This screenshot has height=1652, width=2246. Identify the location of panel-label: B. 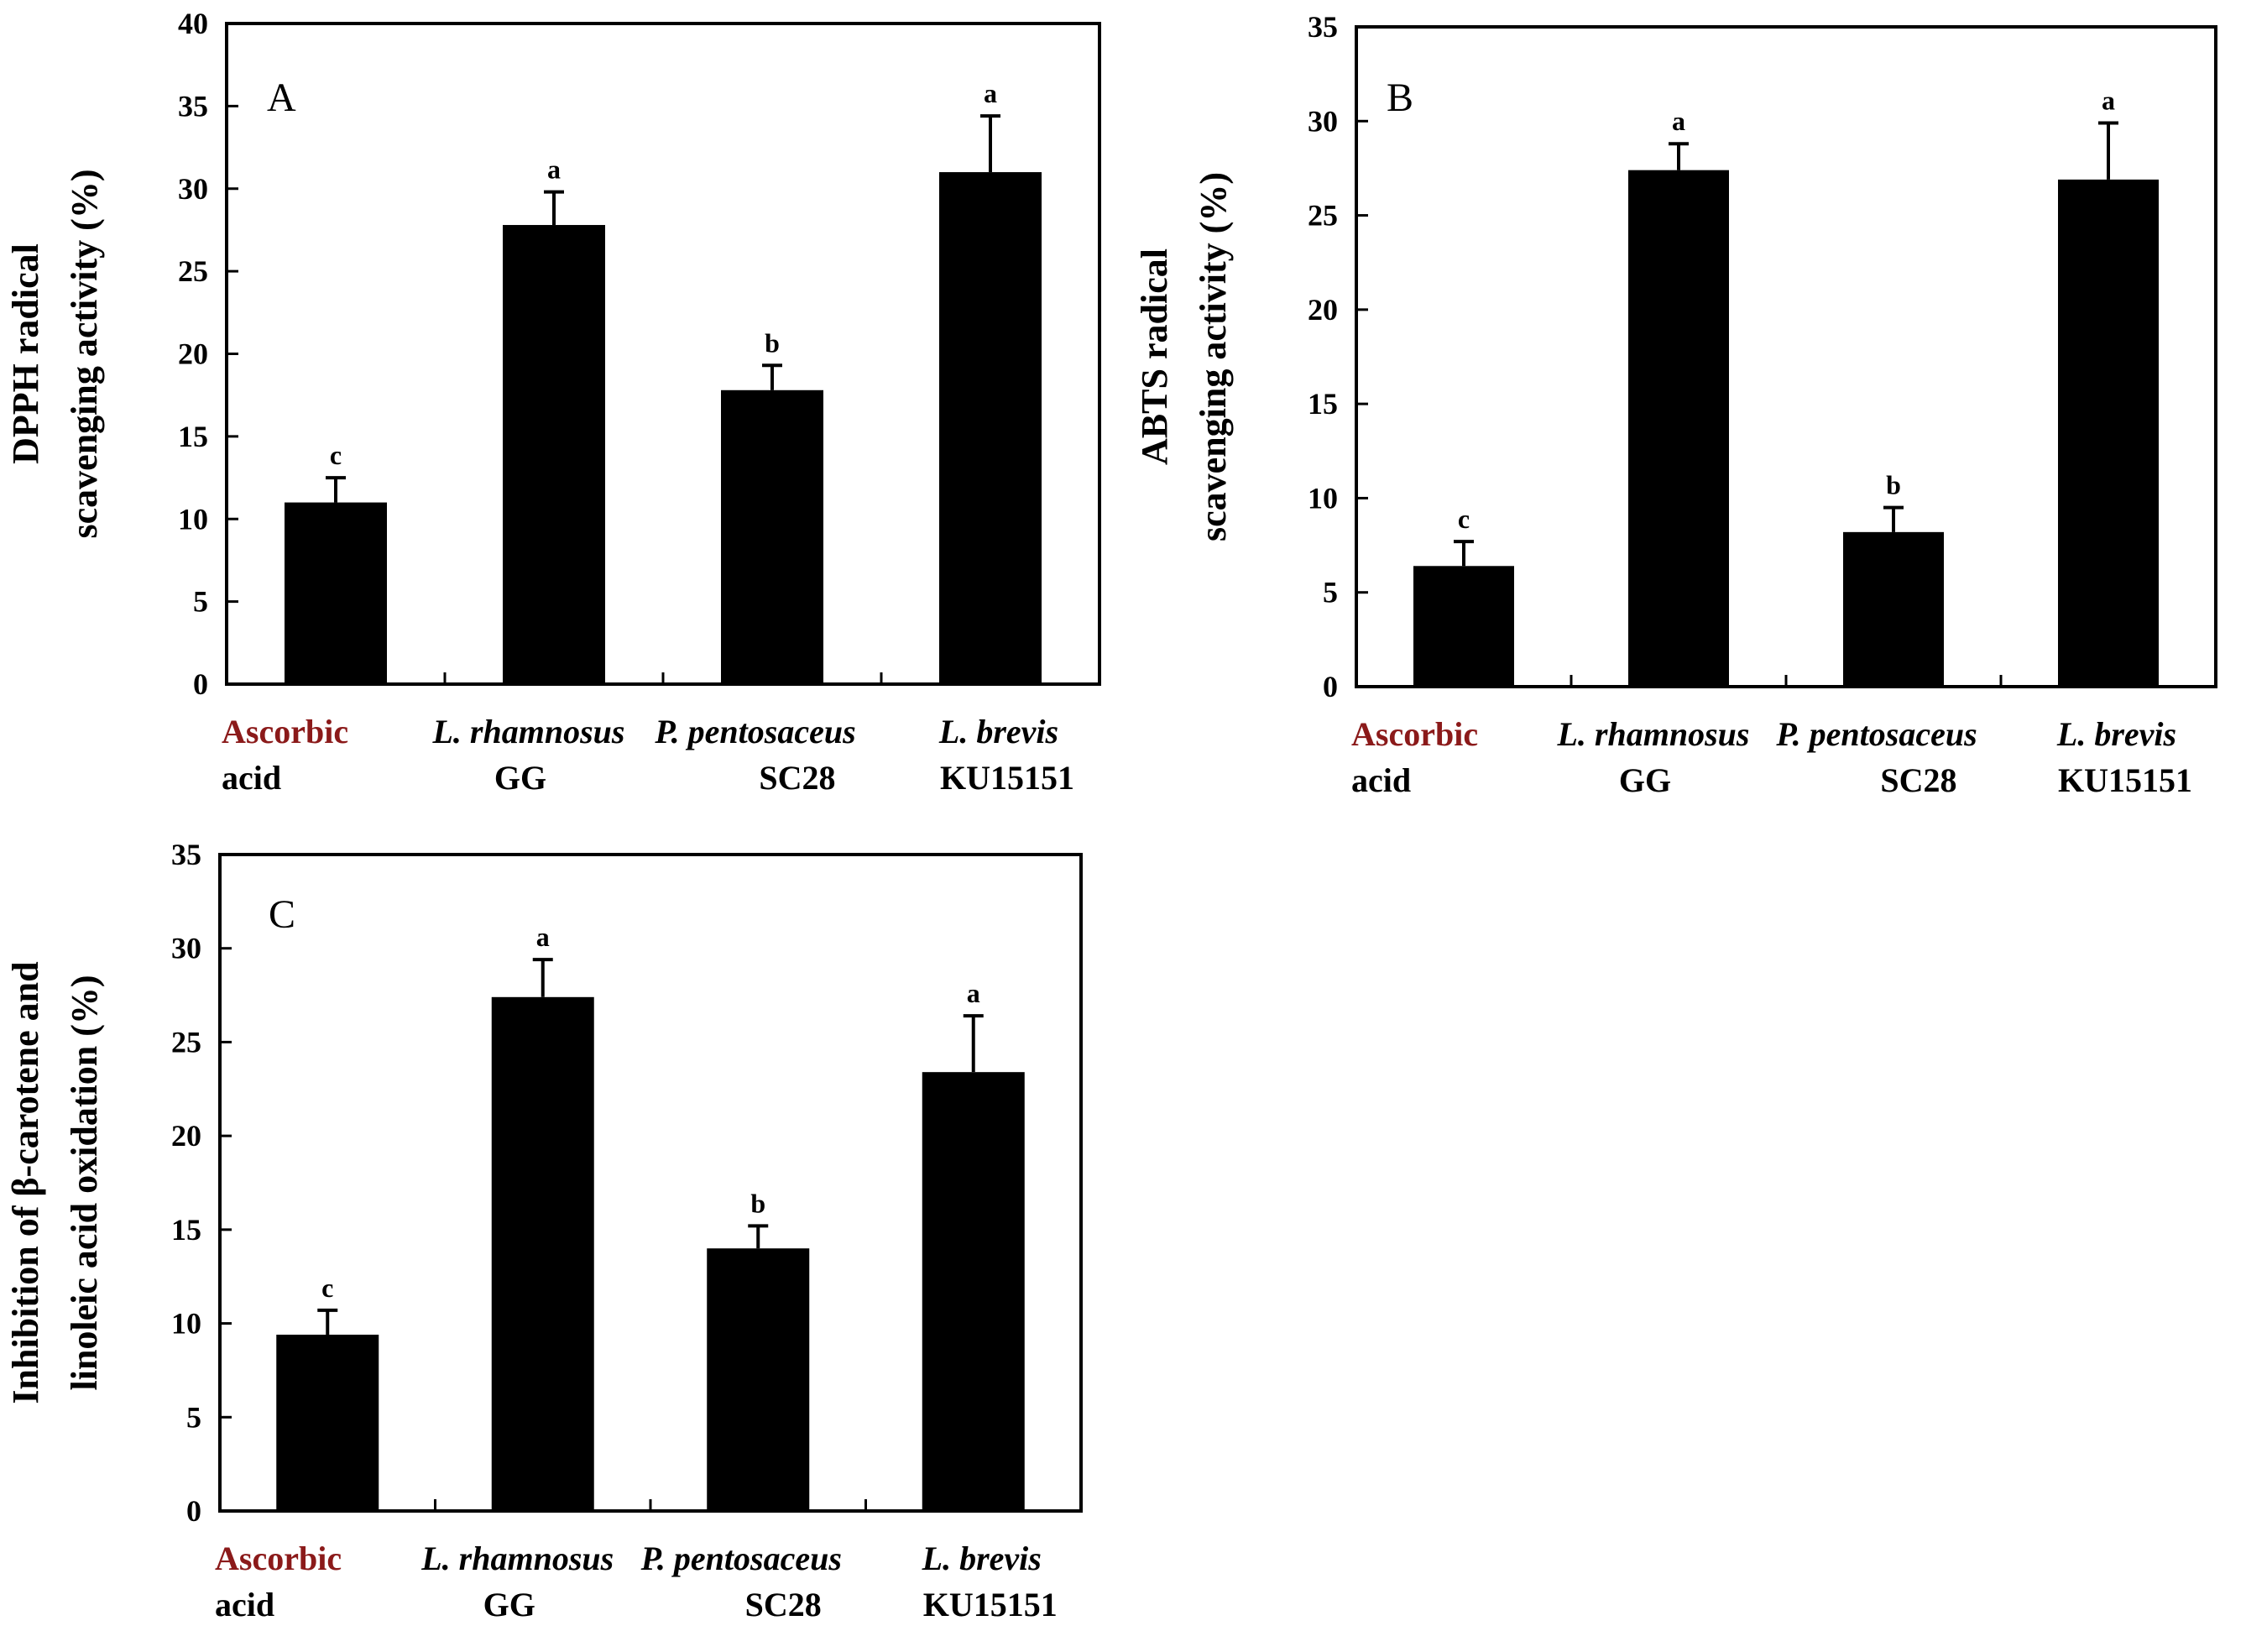
(1400, 98).